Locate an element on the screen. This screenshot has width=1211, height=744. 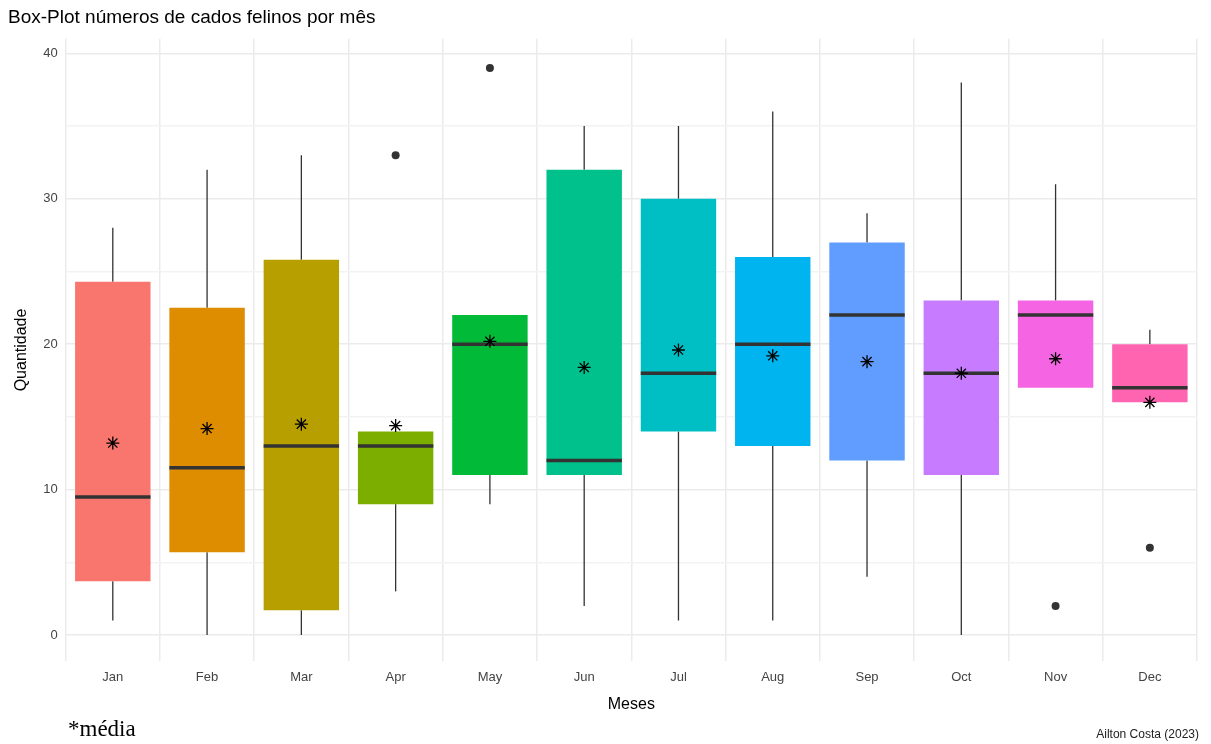
x-tick-label: May is located at coordinates (490, 676).